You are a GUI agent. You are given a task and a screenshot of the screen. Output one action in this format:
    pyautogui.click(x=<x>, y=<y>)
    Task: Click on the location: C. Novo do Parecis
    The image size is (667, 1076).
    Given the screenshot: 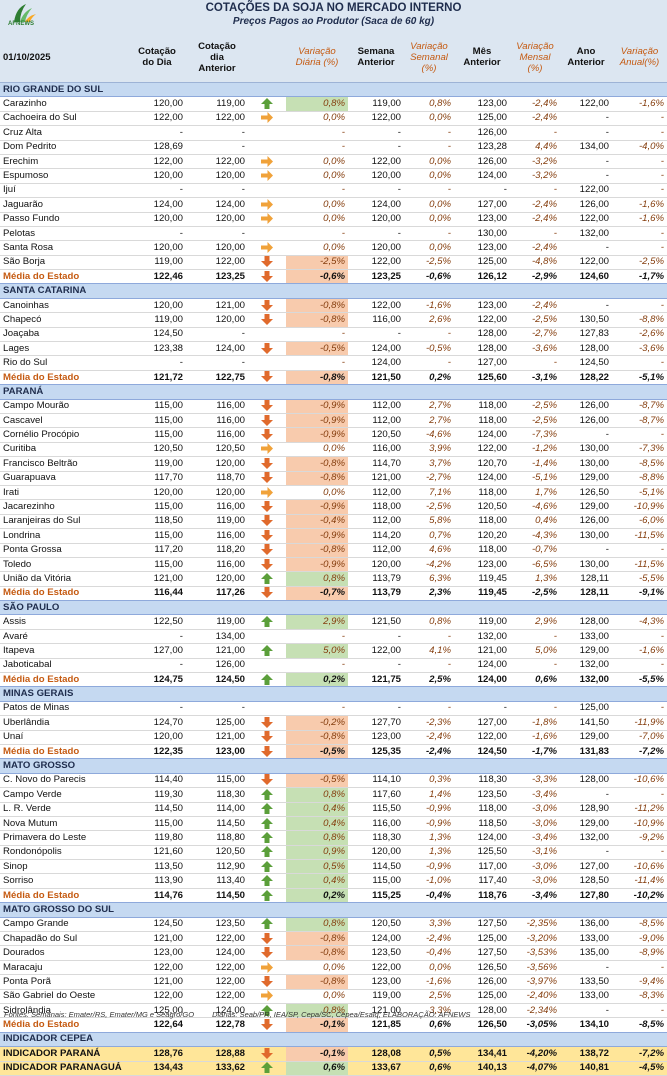 What is the action you would take?
    pyautogui.click(x=64, y=781)
    